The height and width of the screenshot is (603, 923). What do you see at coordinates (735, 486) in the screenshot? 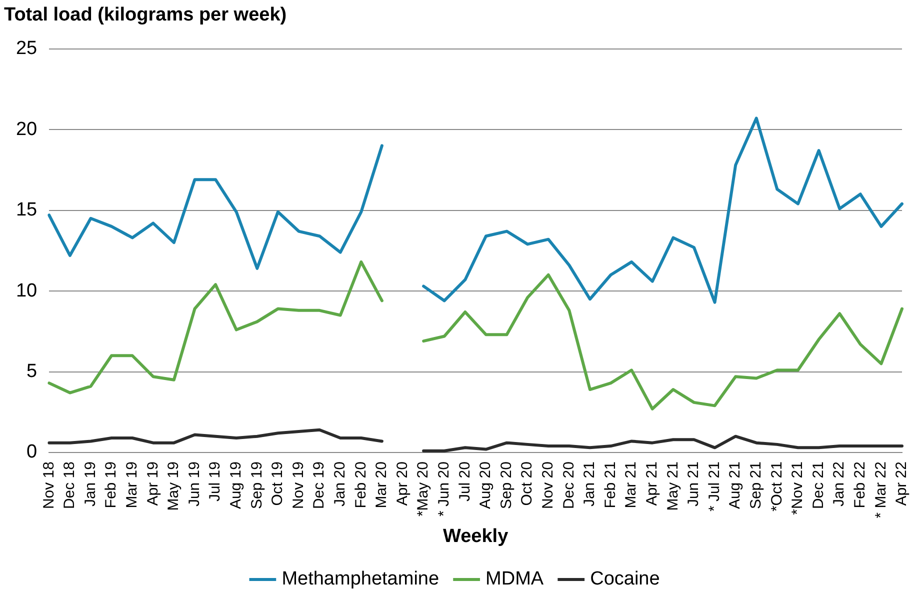
I see `x-tick-label: Aug 21` at bounding box center [735, 486].